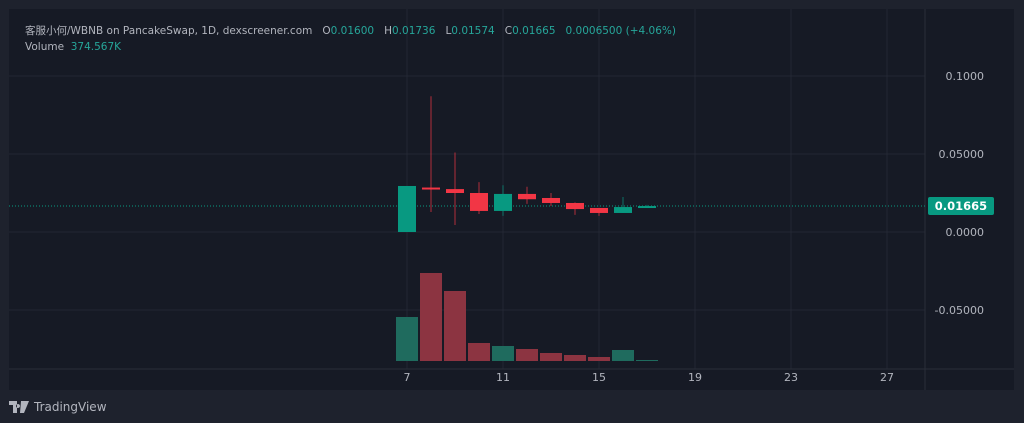 This screenshot has width=1024, height=423. Describe the element at coordinates (599, 377) in the screenshot. I see `x-tick-label: 15` at that location.